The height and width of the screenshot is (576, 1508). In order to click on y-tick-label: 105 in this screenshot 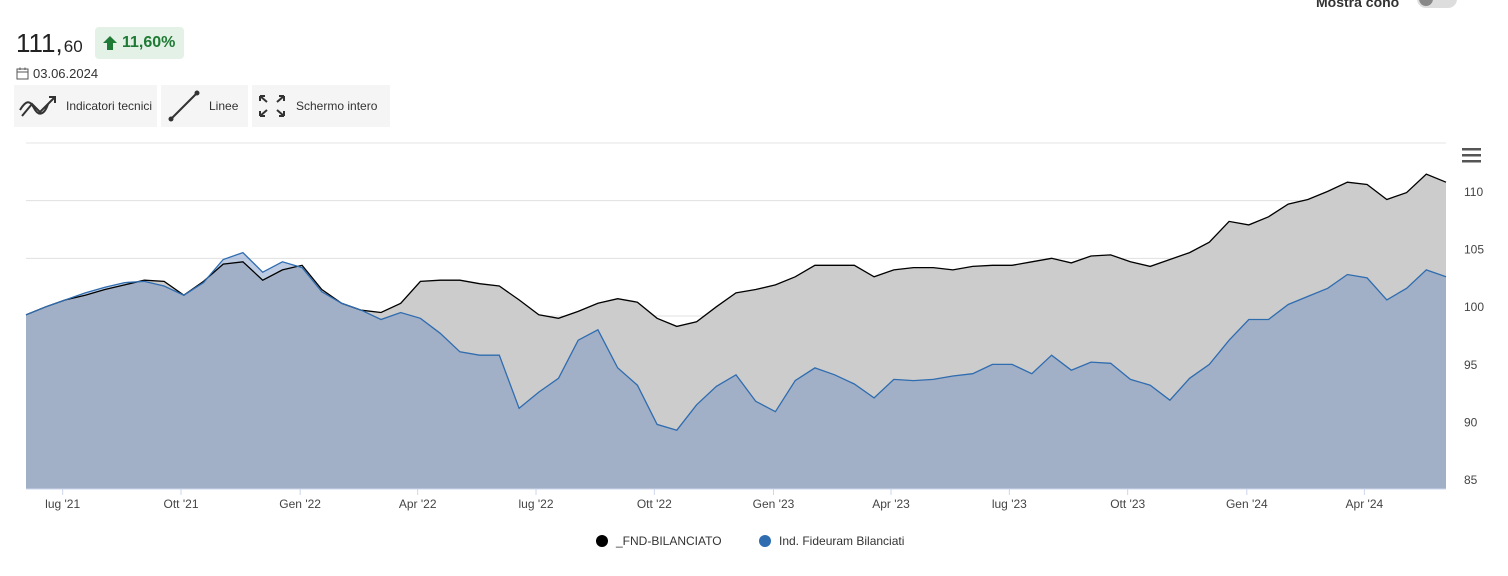, I will do `click(1474, 250)`.